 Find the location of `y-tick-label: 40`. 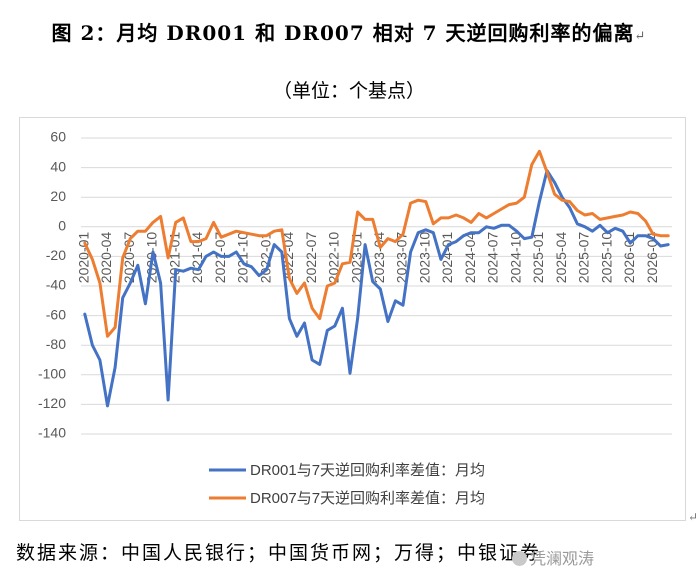

y-tick-label: 40 is located at coordinates (58, 166).